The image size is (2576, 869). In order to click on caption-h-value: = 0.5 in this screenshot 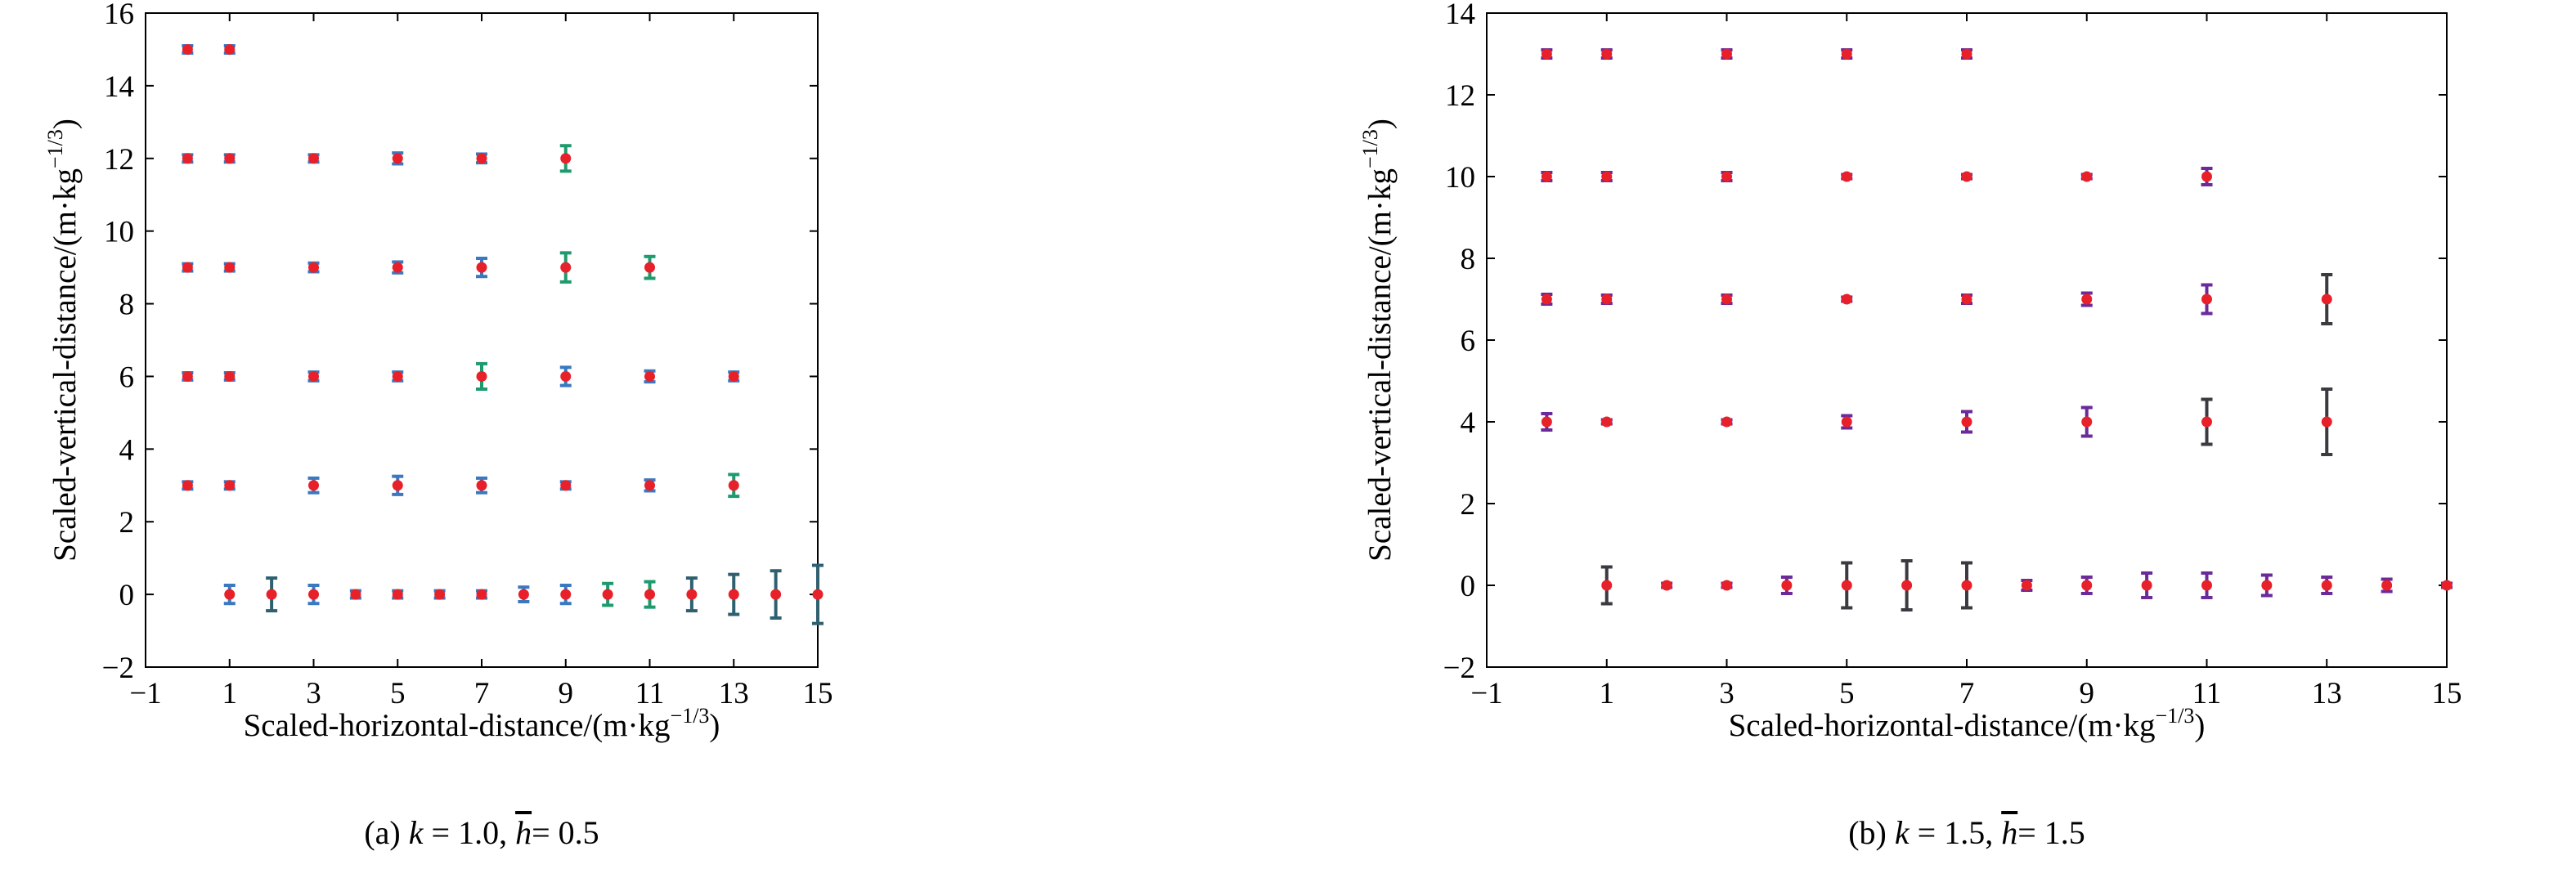, I will do `click(565, 832)`.